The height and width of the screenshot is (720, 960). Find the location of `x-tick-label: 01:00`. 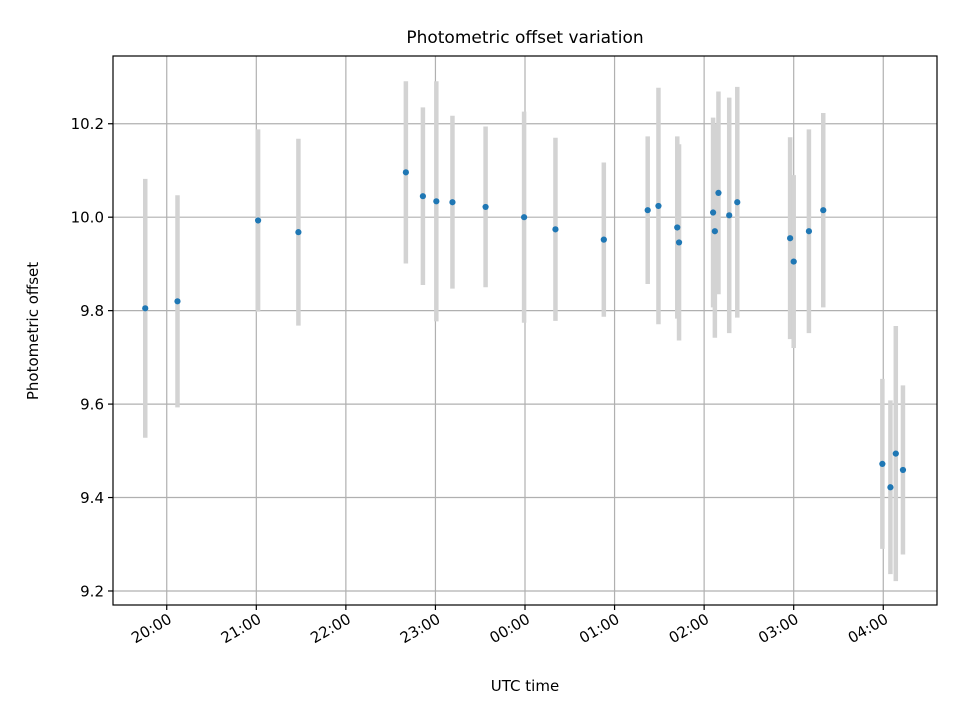

x-tick-label: 01:00 is located at coordinates (599, 628).